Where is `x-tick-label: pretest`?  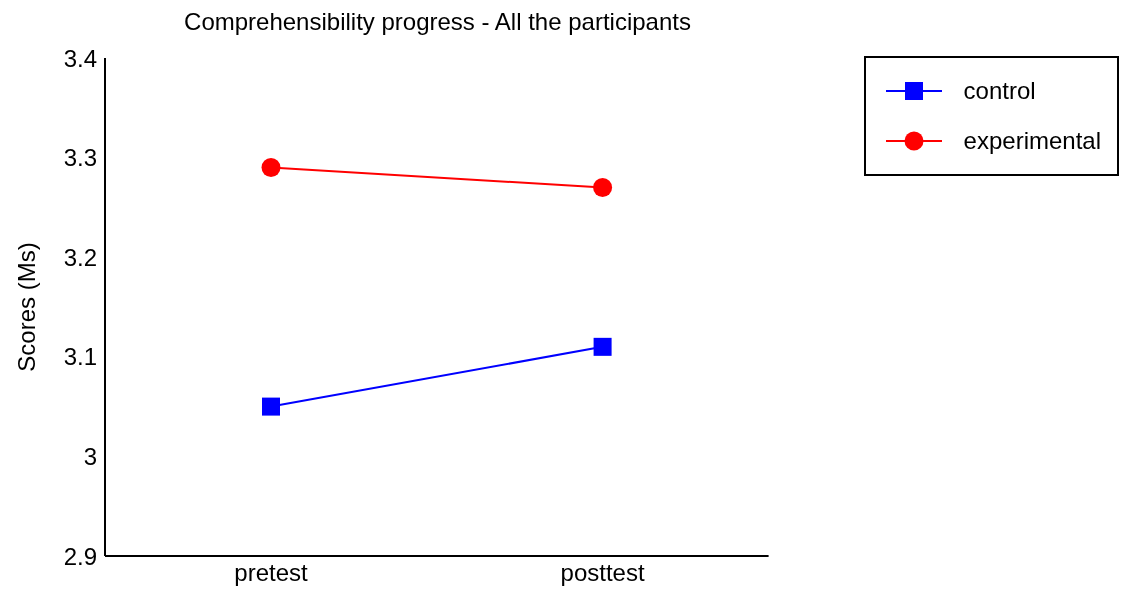 x-tick-label: pretest is located at coordinates (271, 573).